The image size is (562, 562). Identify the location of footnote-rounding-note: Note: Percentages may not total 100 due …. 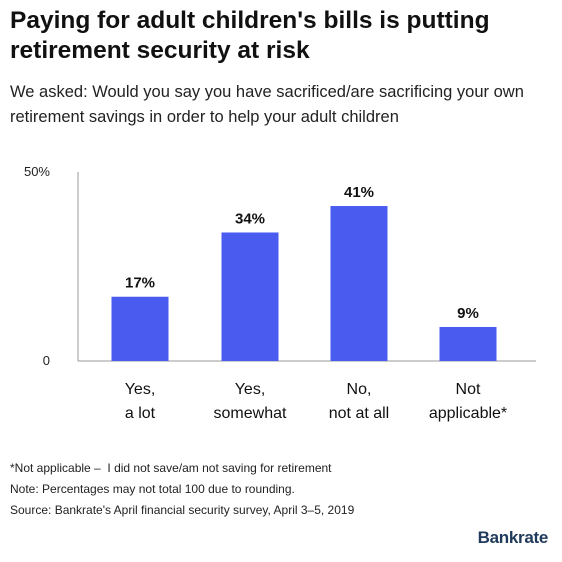
(152, 489).